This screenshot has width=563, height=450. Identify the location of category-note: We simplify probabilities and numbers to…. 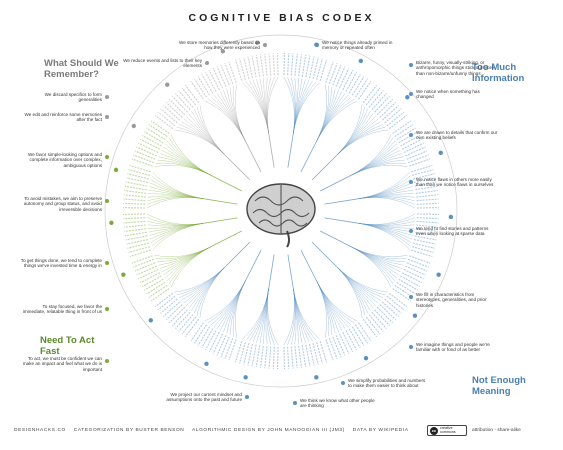
(387, 383).